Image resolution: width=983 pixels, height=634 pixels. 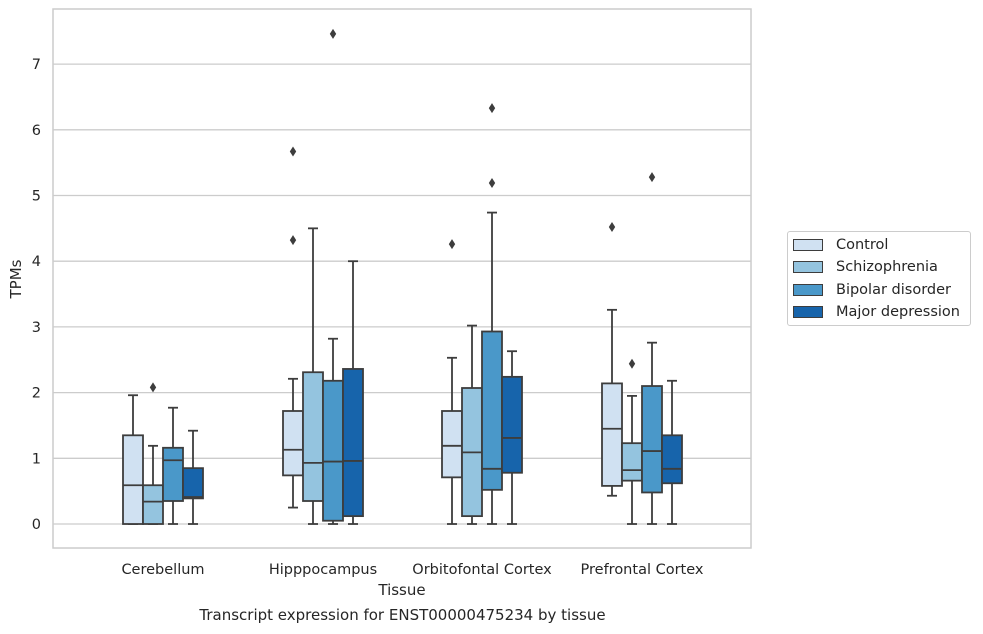 I want to click on y-axis-label: TPMs, so click(x=16, y=279).